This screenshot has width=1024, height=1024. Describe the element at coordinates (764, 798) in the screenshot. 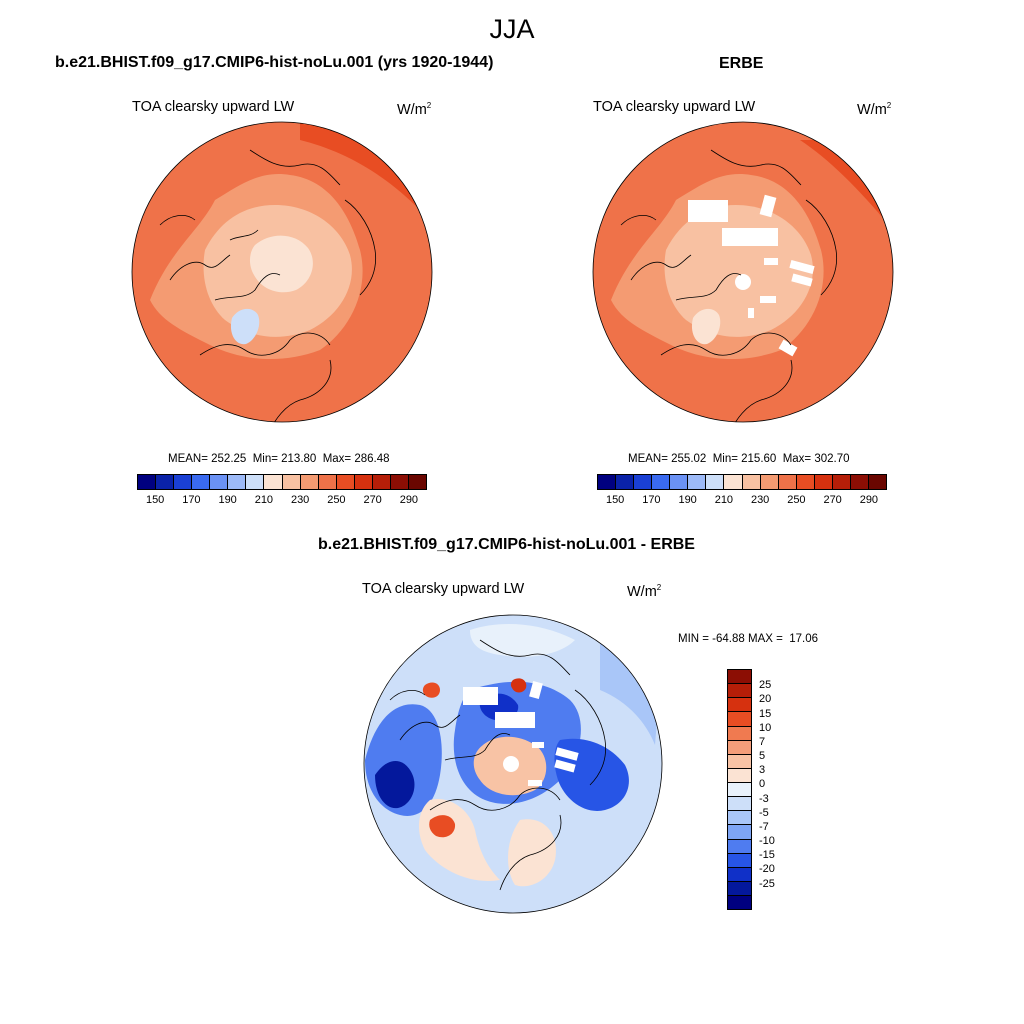

I see `colorbar-tick-label: -3` at that location.